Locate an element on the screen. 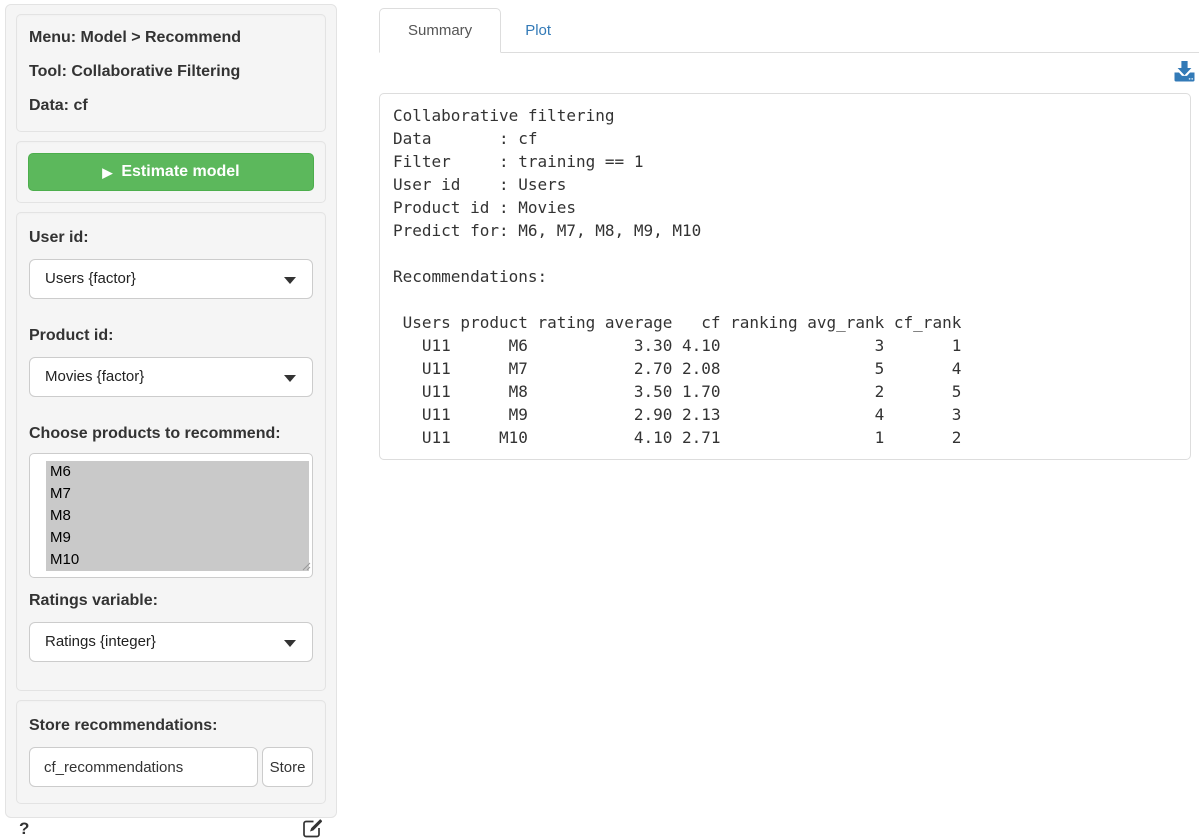 Image resolution: width=1199 pixels, height=839 pixels. menu-breadcrumb: Menu: Model > Recommend is located at coordinates (135, 37).